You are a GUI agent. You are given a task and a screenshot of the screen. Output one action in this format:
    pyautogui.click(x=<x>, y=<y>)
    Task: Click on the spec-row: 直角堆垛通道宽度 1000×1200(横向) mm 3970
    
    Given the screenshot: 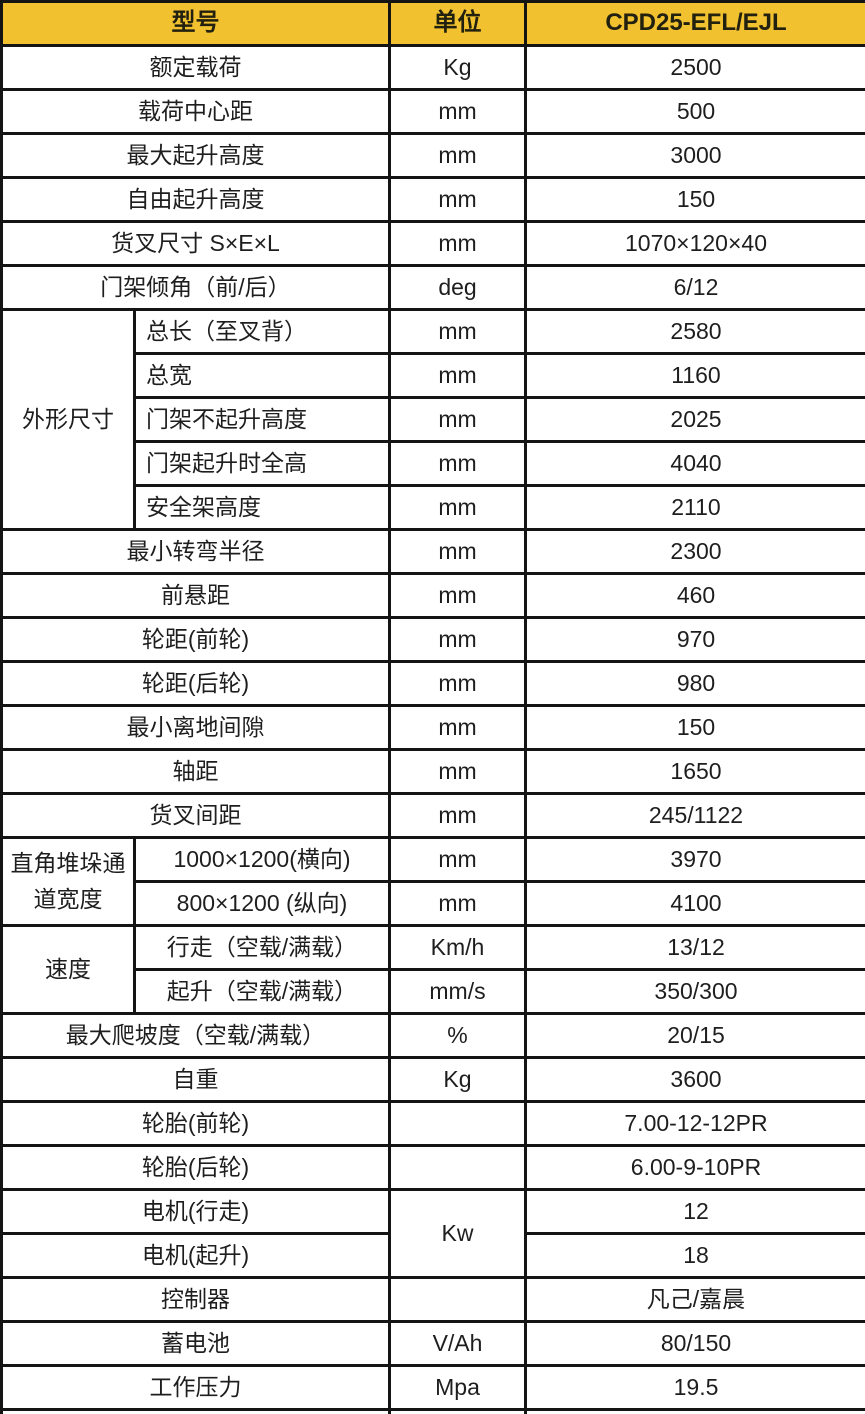 What is the action you would take?
    pyautogui.click(x=432, y=881)
    